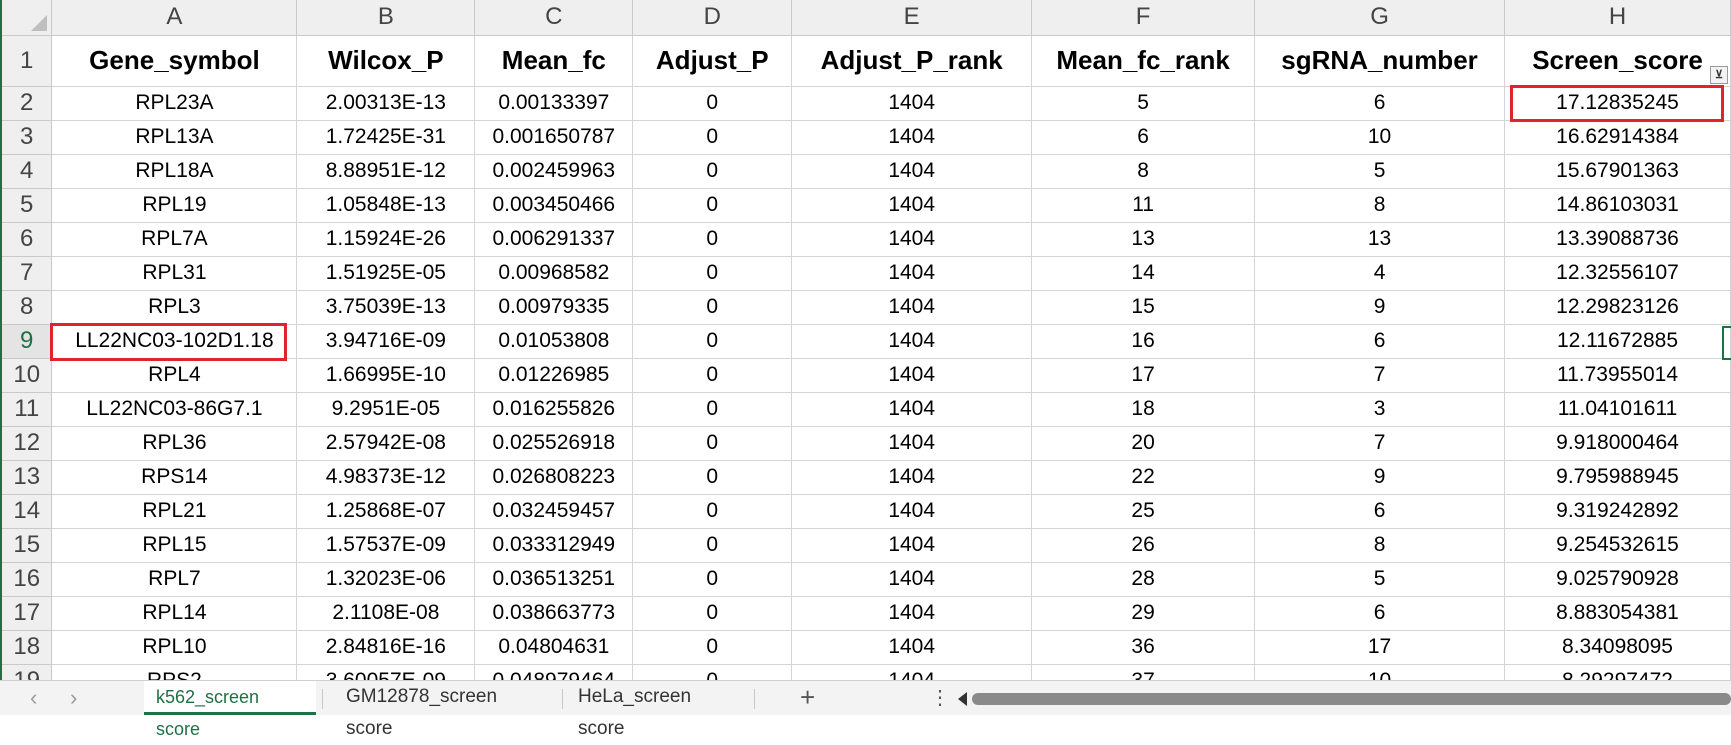 The image size is (1731, 745). I want to click on cell-mean-fc-rank: 18, so click(1143, 409).